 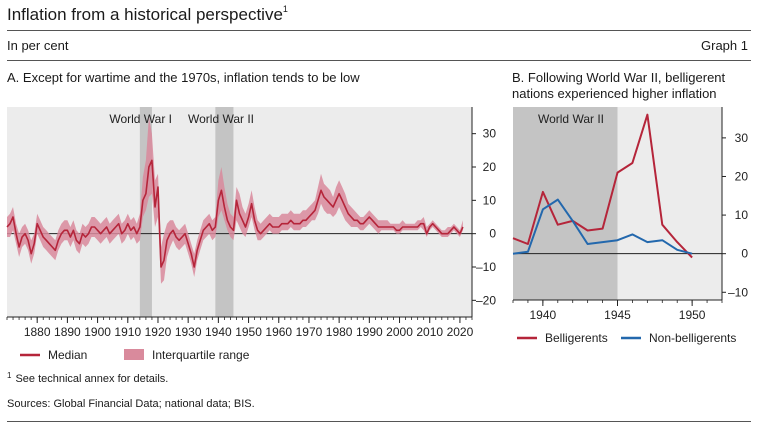 What do you see at coordinates (134, 354) in the screenshot?
I see `legend-iqr-swatch` at bounding box center [134, 354].